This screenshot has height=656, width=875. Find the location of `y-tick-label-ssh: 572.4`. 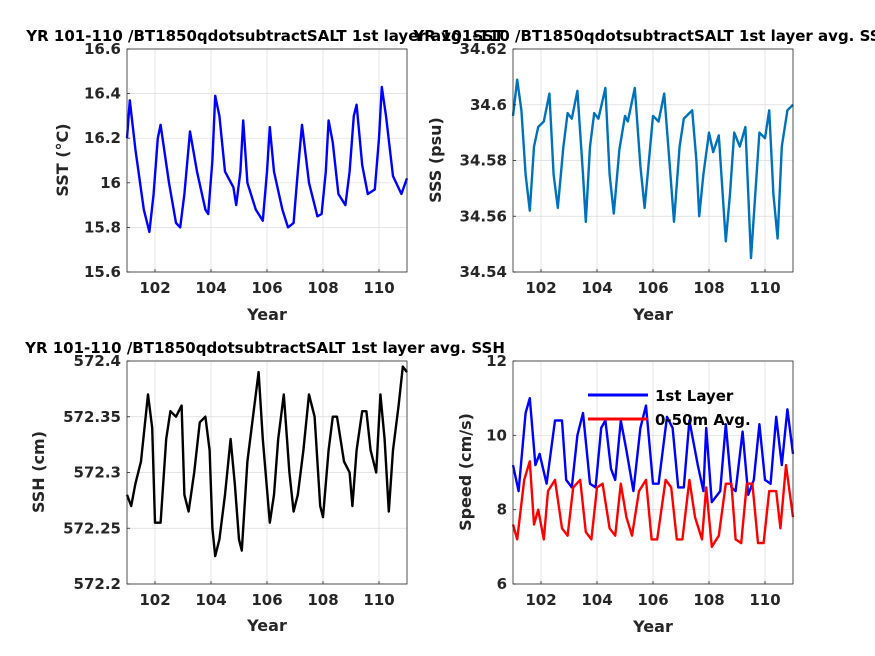

y-tick-label-ssh: 572.4 is located at coordinates (97, 361).